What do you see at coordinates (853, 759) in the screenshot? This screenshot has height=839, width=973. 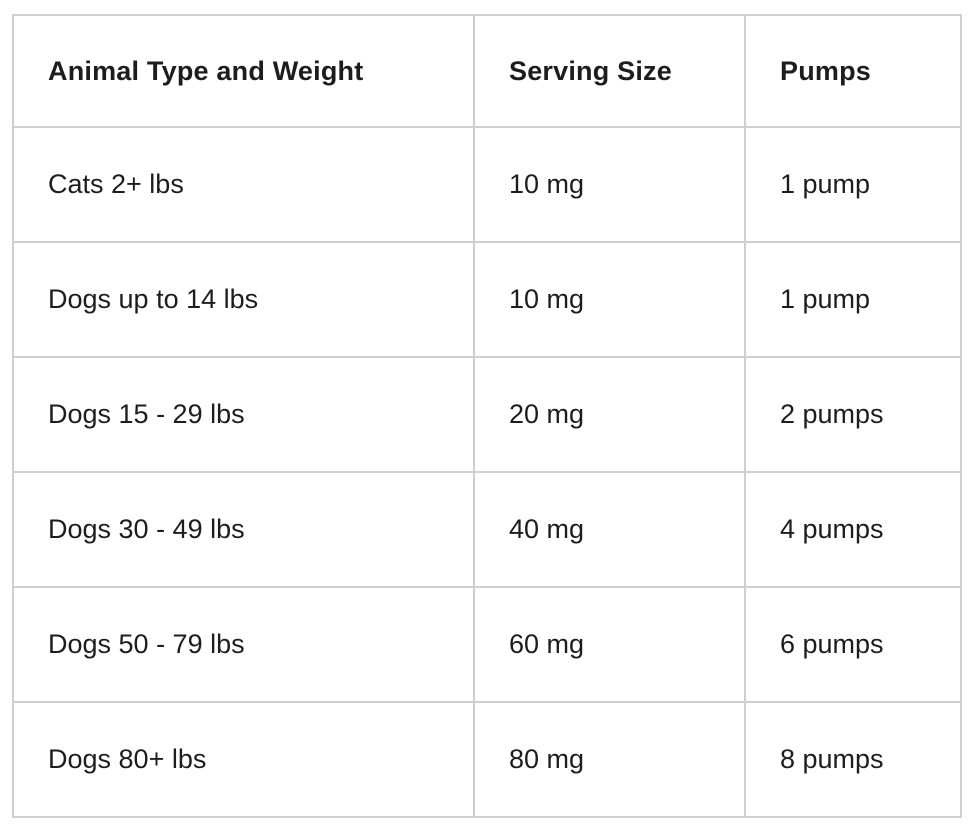 I see `cell-pumps: 8 pumps` at bounding box center [853, 759].